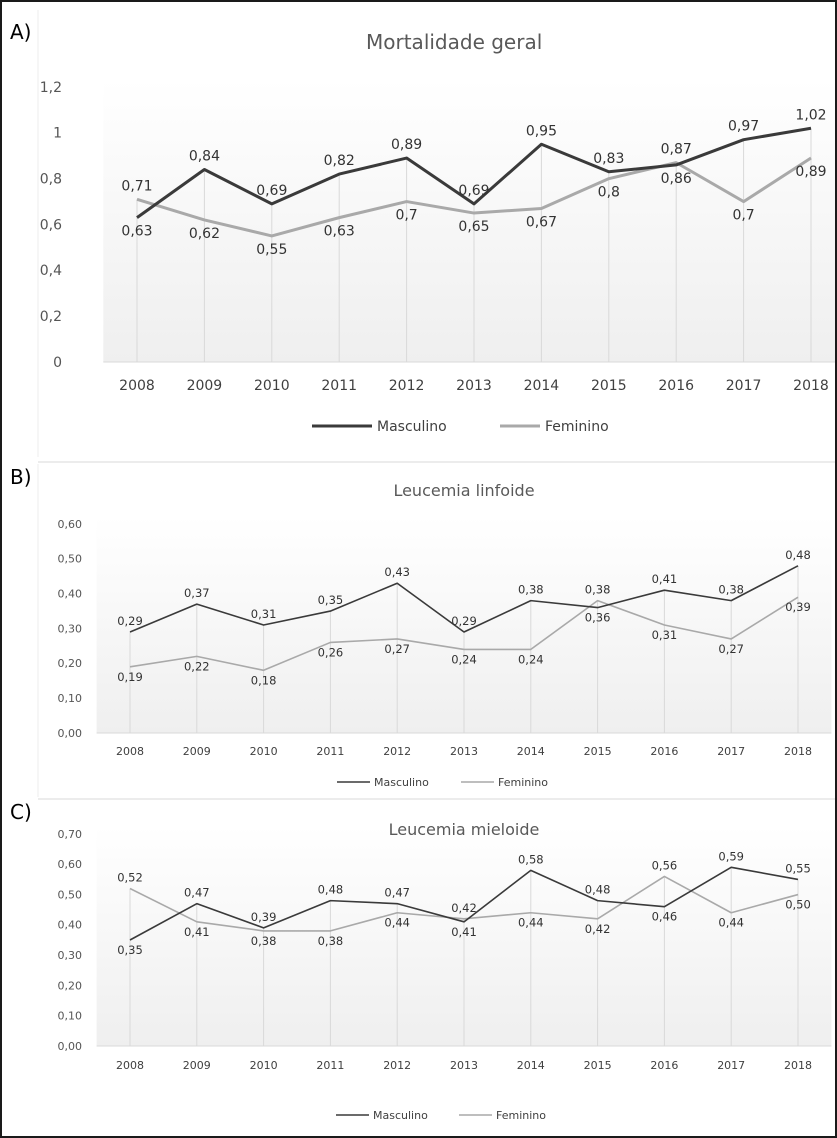 The height and width of the screenshot is (1138, 837). I want to click on data-label-masculino: 0,58, so click(531, 859).